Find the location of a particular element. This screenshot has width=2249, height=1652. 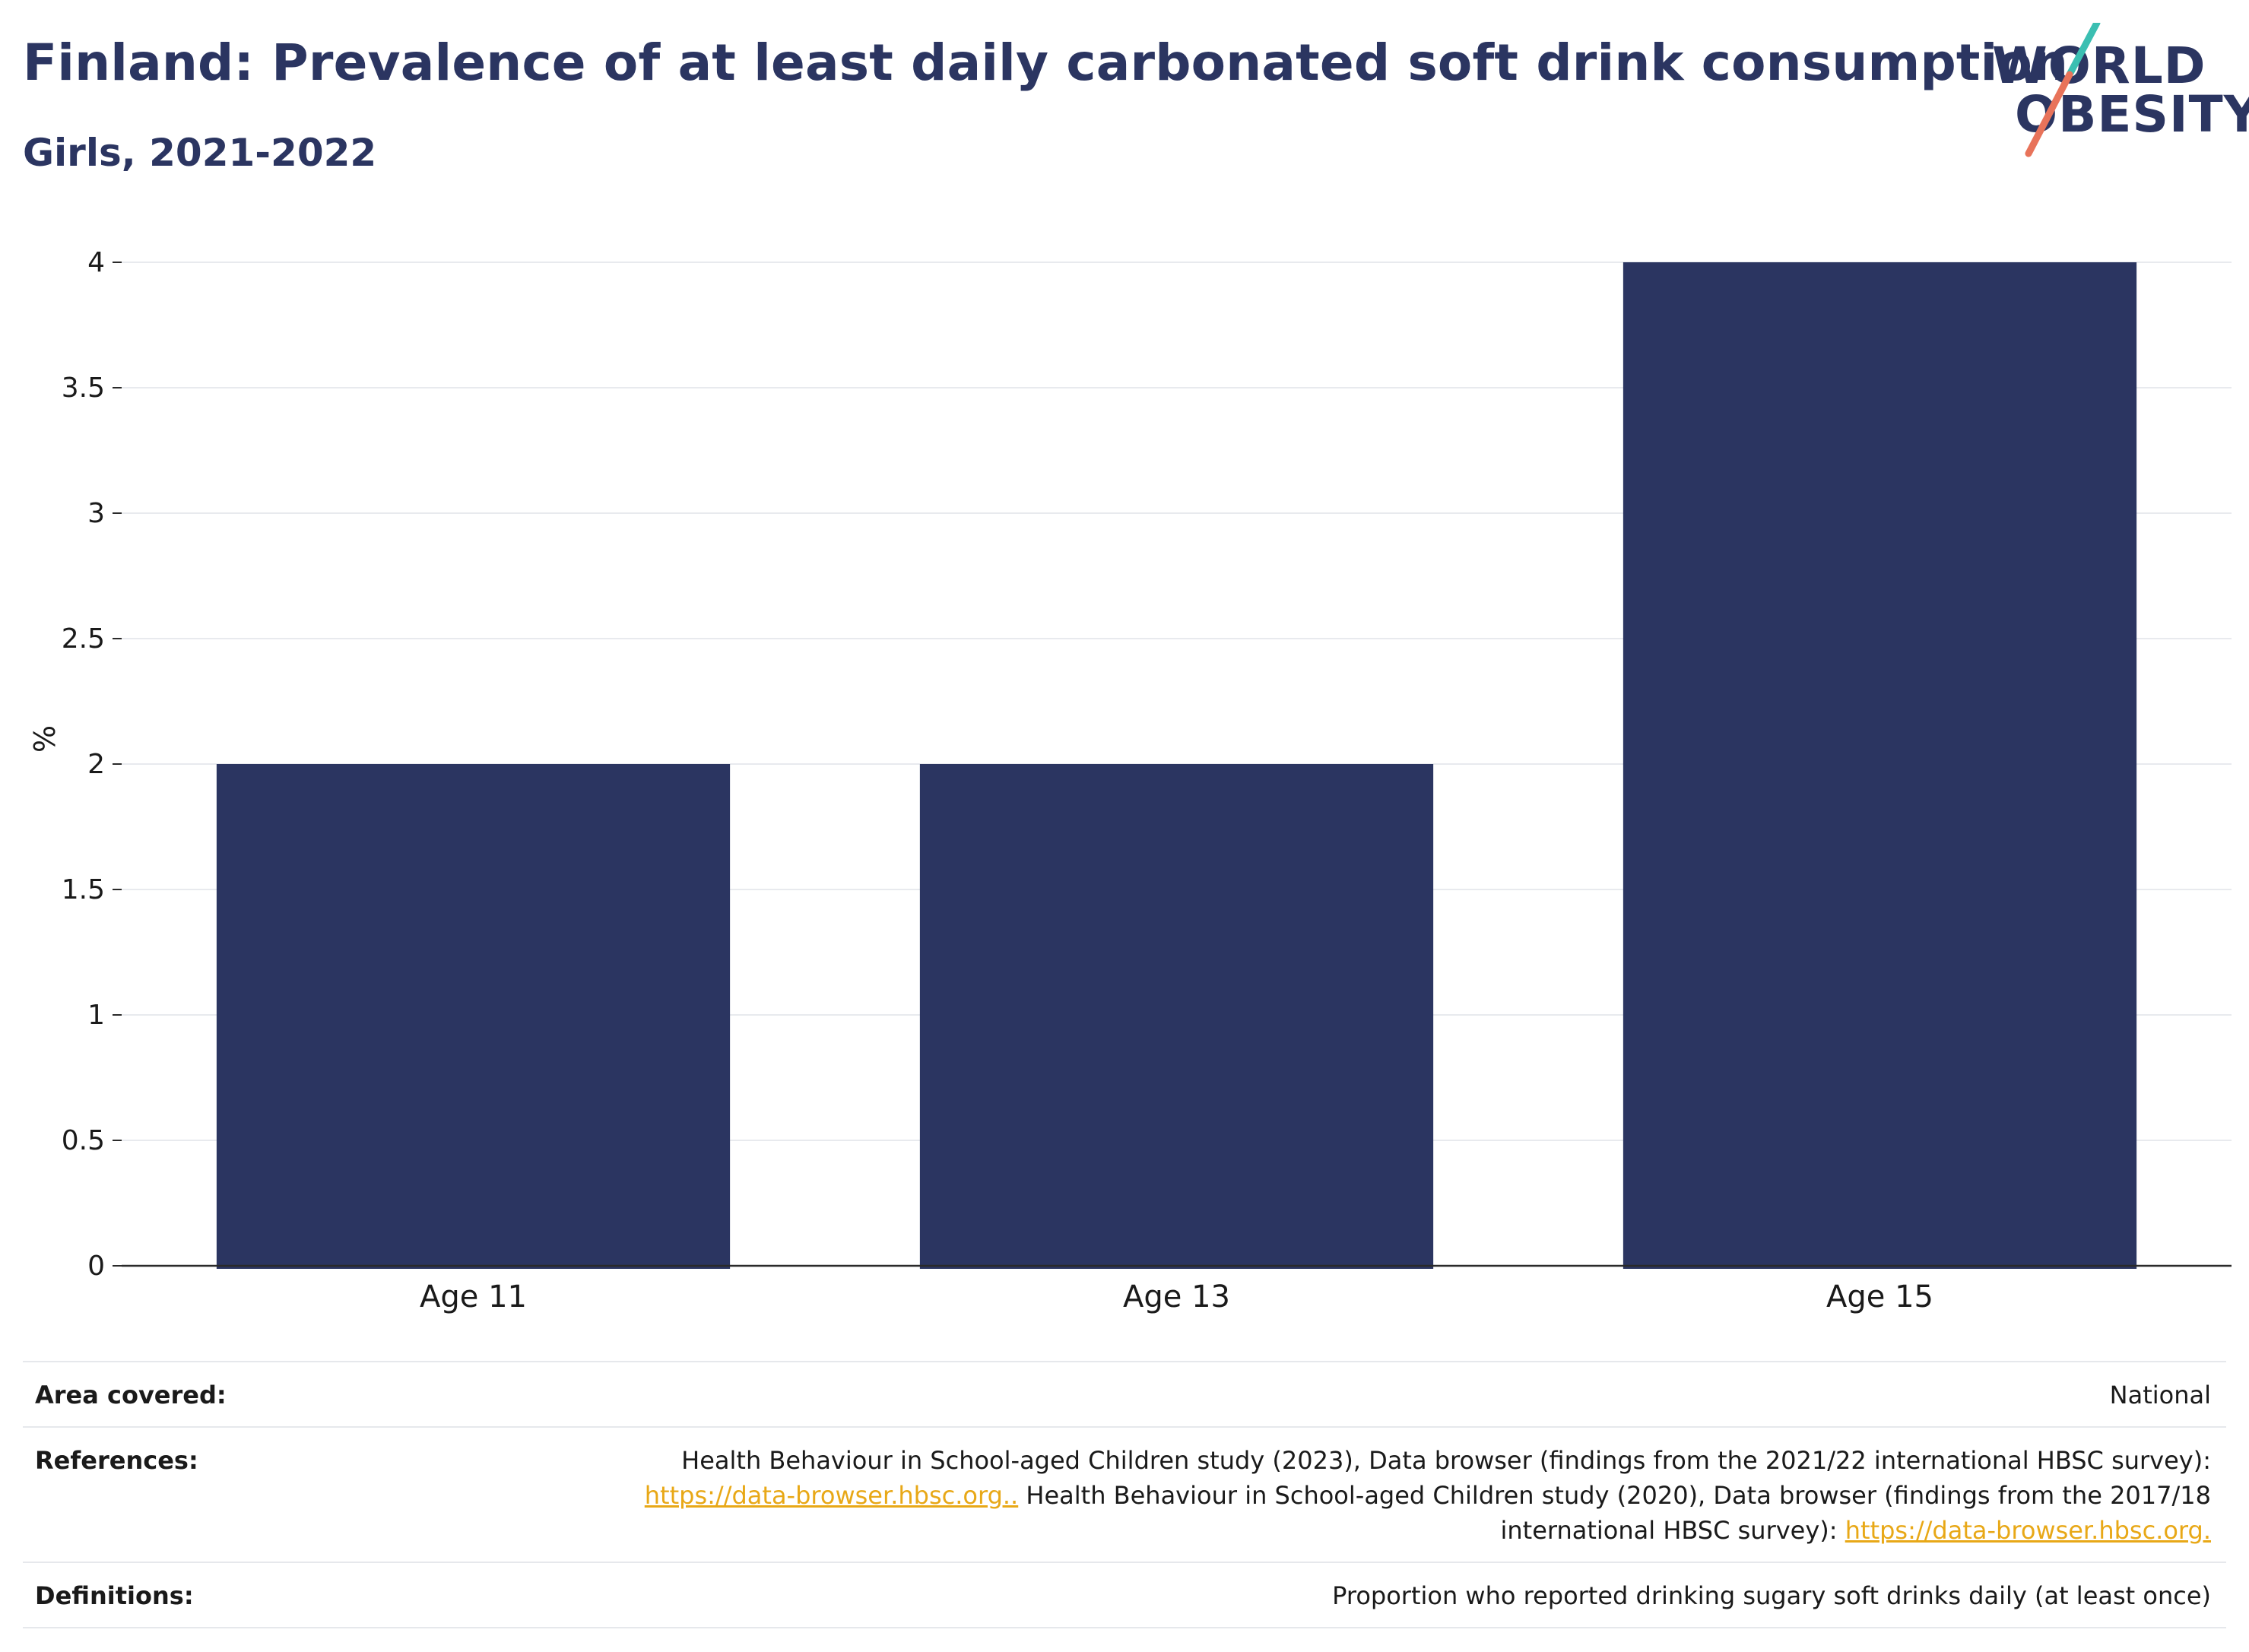

y-tick-label: 2.5 is located at coordinates (83, 639).